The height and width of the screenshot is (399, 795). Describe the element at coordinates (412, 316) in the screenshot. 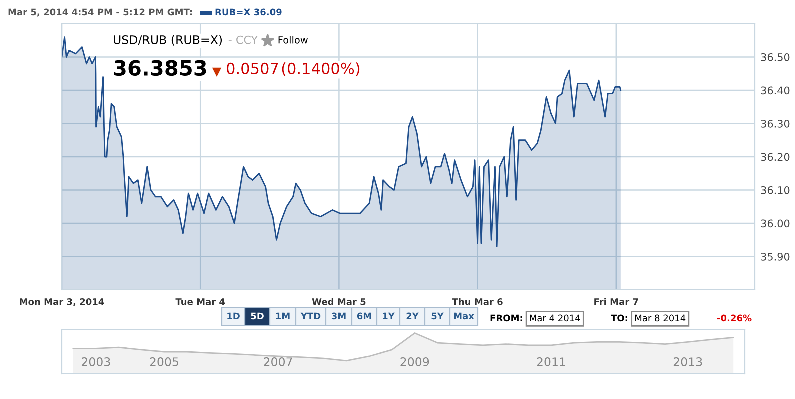

I see `text: 2Y` at that location.